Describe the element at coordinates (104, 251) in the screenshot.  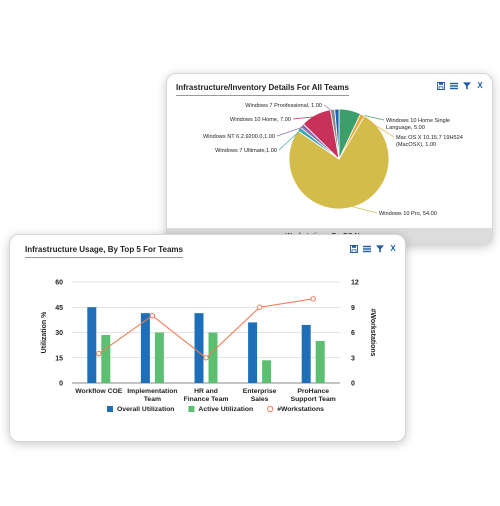
I see `bar-panel-title: Infrastructure Usage, By Top 5 For Teams` at that location.